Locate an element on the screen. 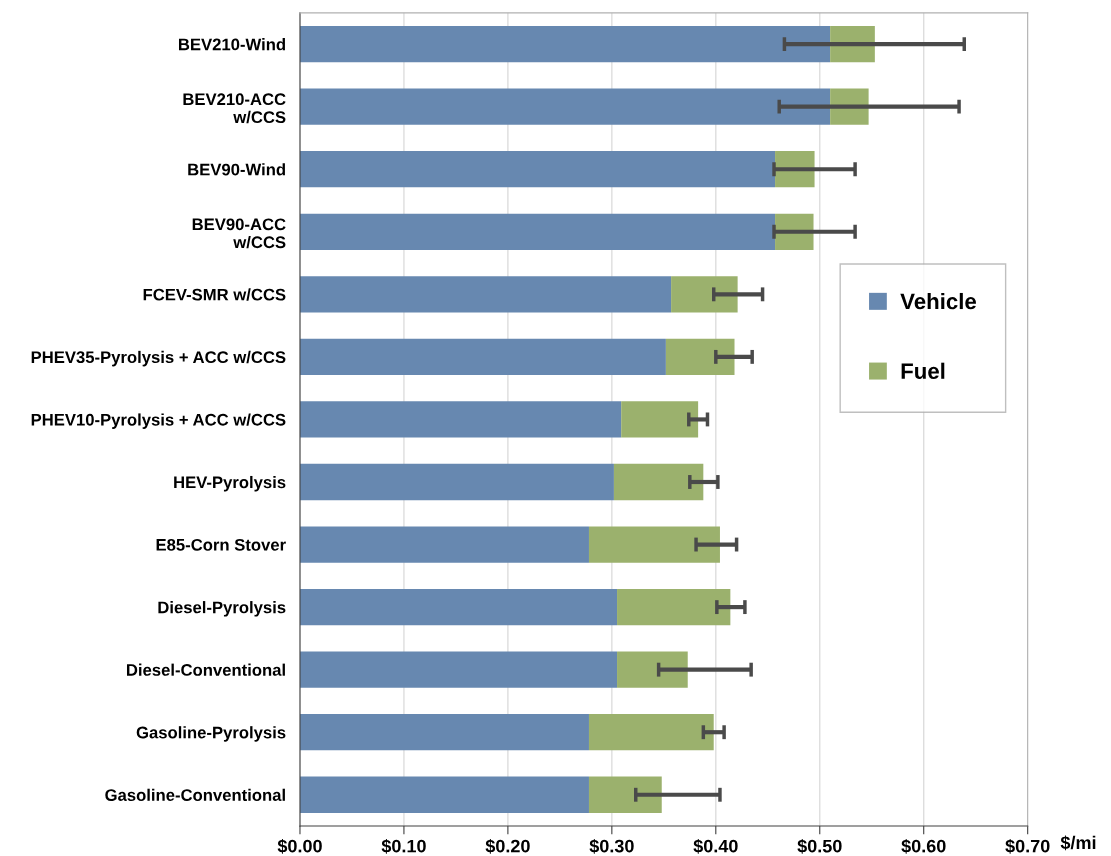 This screenshot has height=856, width=1111. y-tick-label: BEV210-Wind is located at coordinates (232, 44).